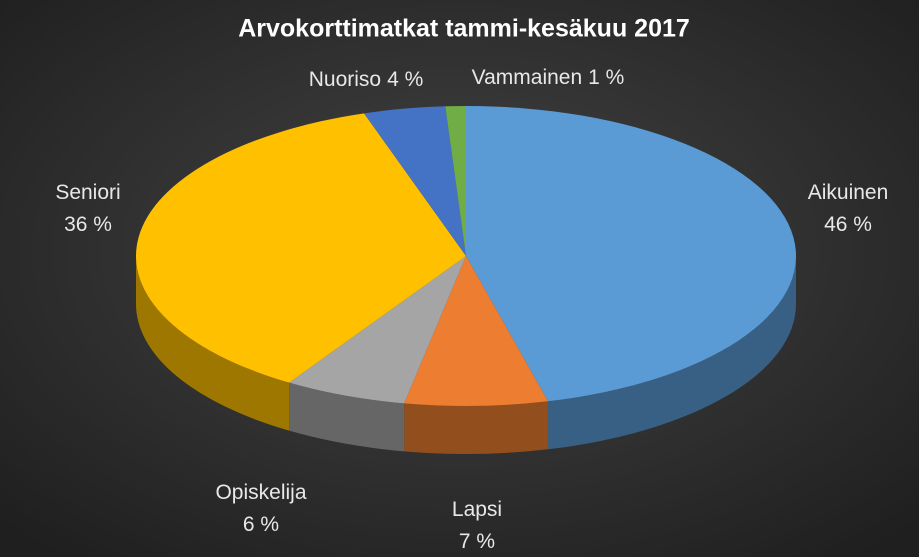 Image resolution: width=919 pixels, height=557 pixels. What do you see at coordinates (260, 492) in the screenshot?
I see `category-label: Opiskelija` at bounding box center [260, 492].